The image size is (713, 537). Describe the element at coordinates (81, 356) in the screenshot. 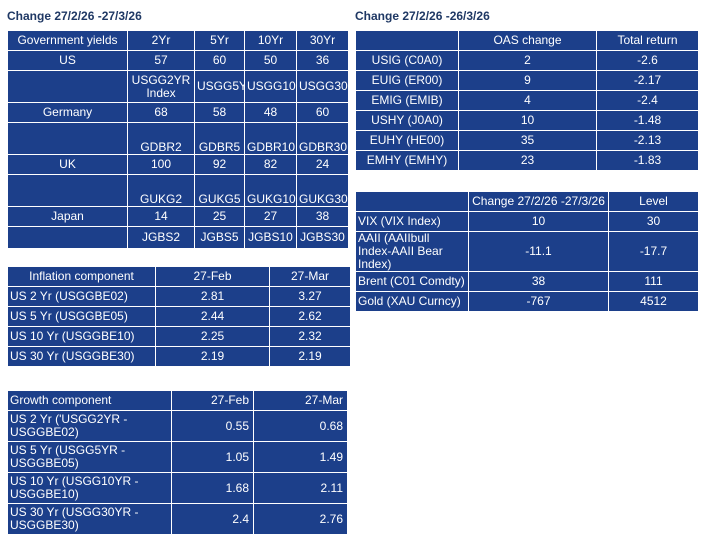

I see `table-cell: US 30 Yr (USGGBE30)` at that location.